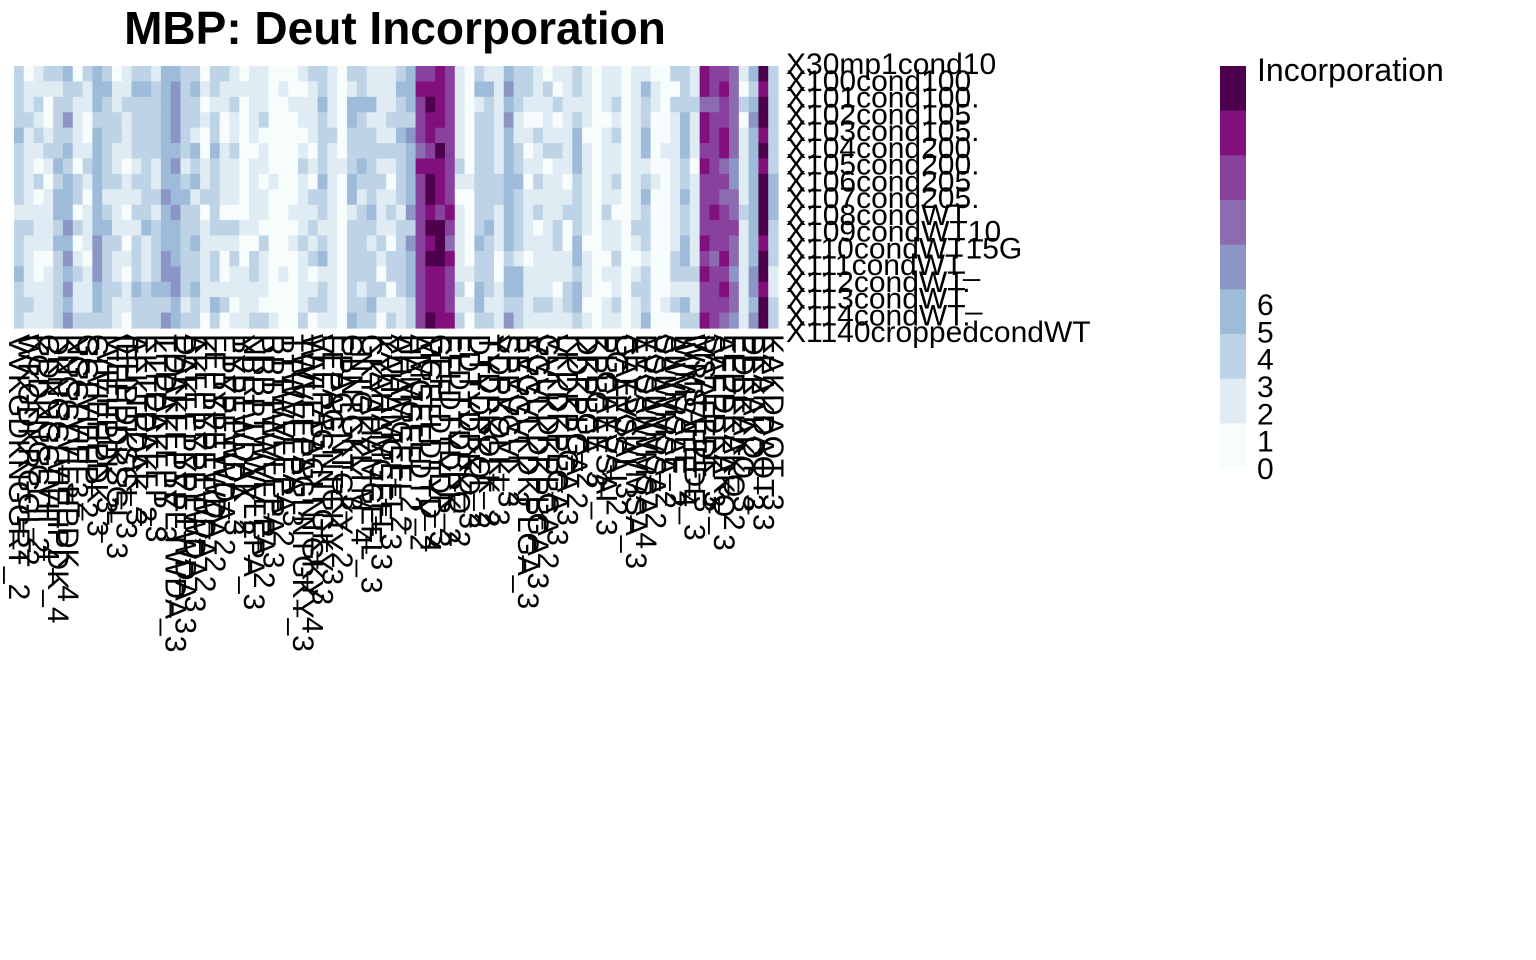 This screenshot has height=960, width=1536. What do you see at coordinates (18, 467) in the screenshot?
I see `column-label: VVKGDKNGGRT_2` at bounding box center [18, 467].